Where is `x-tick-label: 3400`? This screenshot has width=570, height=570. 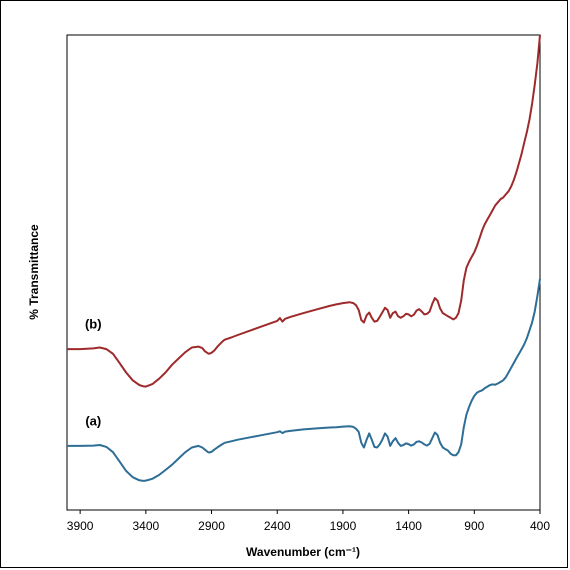
x-tick-label: 3400 is located at coordinates (145, 526).